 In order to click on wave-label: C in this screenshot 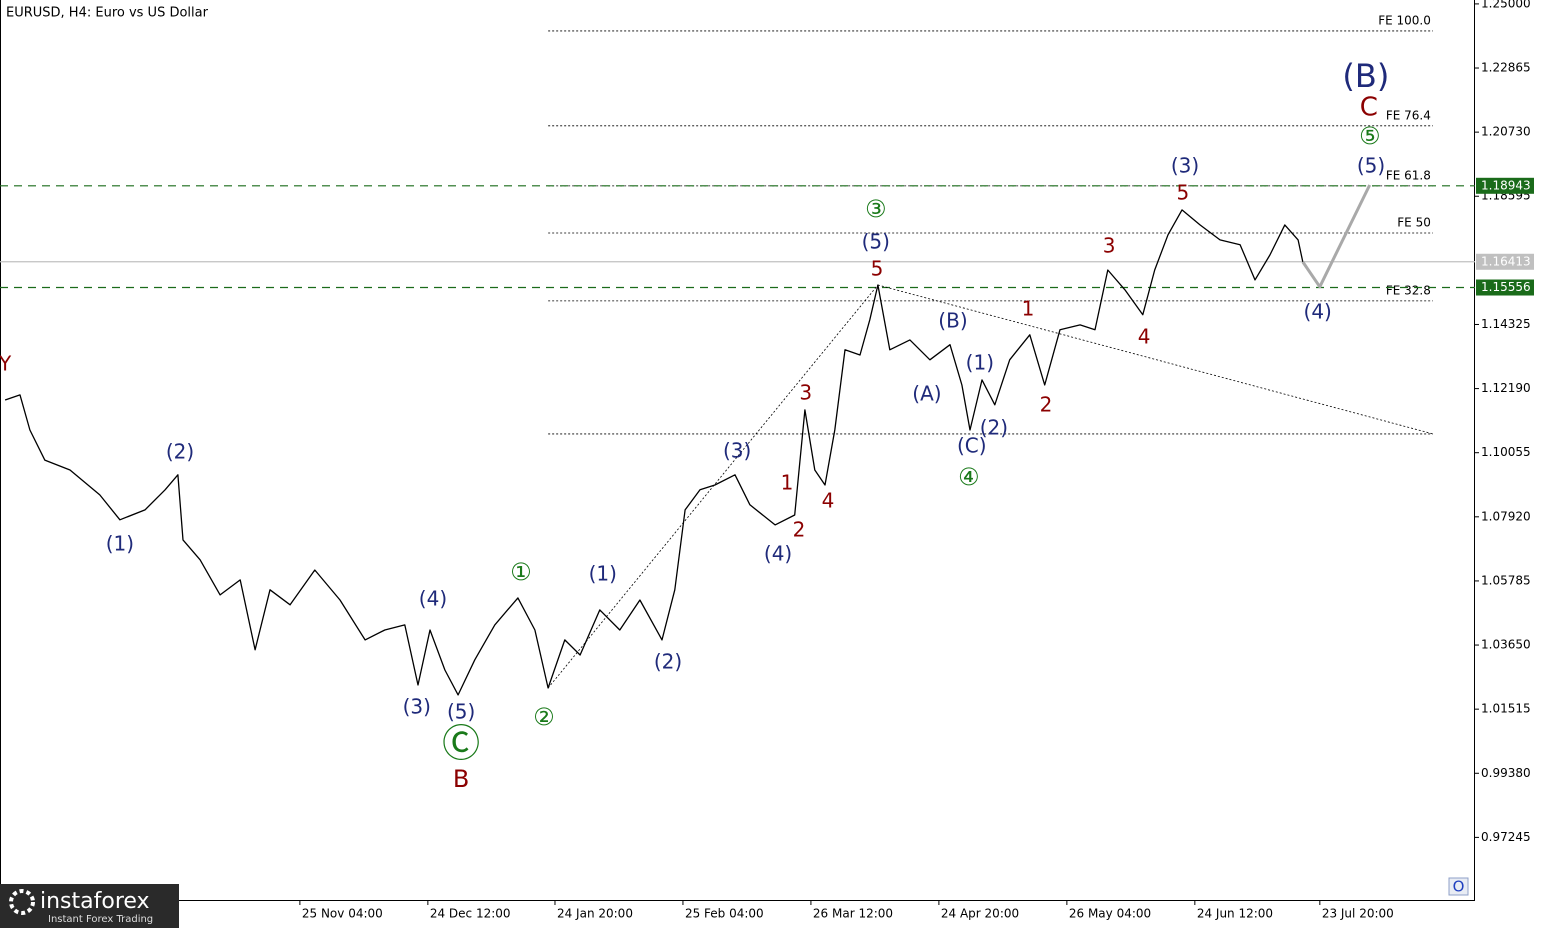, I will do `click(1369, 107)`.